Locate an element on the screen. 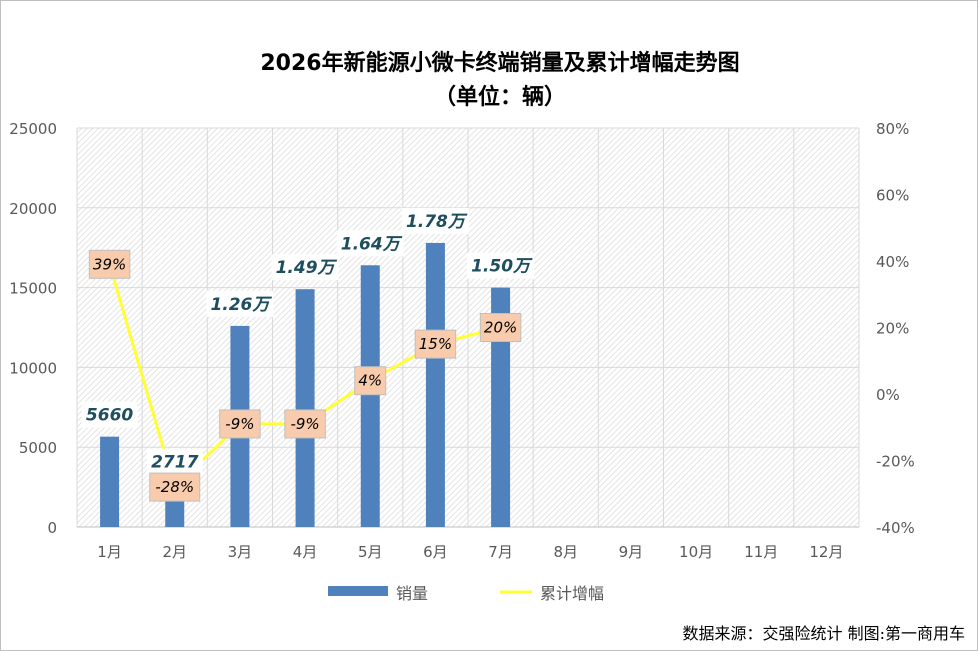 Image resolution: width=978 pixels, height=651 pixels. left-axis-tick-label: 10000 is located at coordinates (33, 368).